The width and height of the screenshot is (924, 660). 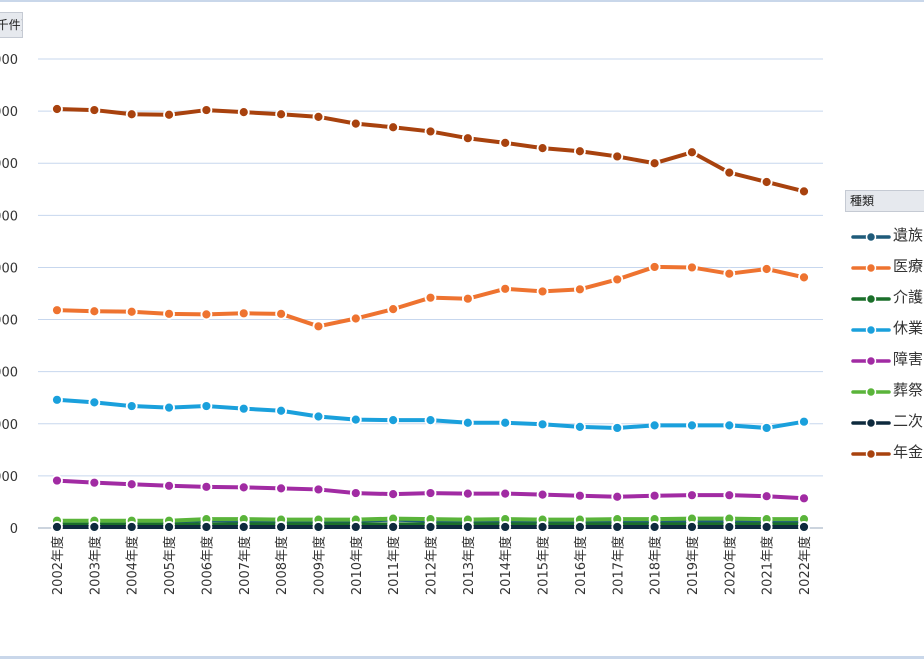 I want to click on series-障害, so click(x=430, y=489).